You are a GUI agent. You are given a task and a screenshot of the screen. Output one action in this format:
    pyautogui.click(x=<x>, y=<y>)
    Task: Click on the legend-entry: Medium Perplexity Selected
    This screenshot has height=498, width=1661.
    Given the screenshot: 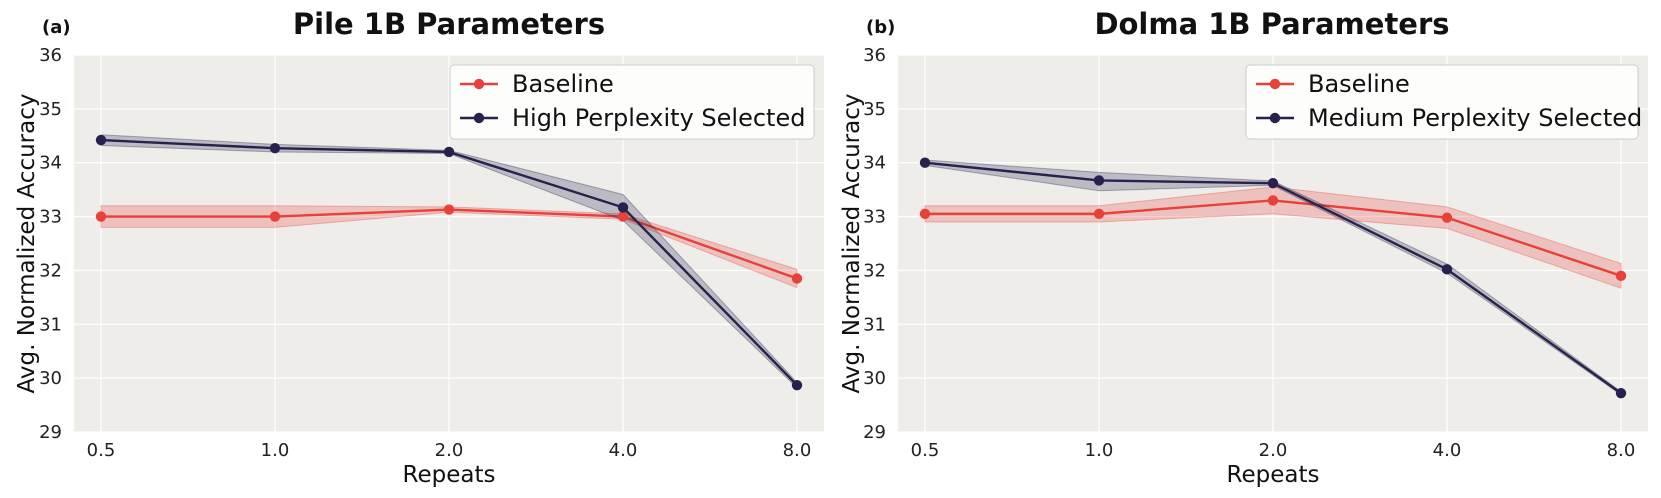 What is the action you would take?
    pyautogui.click(x=1475, y=118)
    